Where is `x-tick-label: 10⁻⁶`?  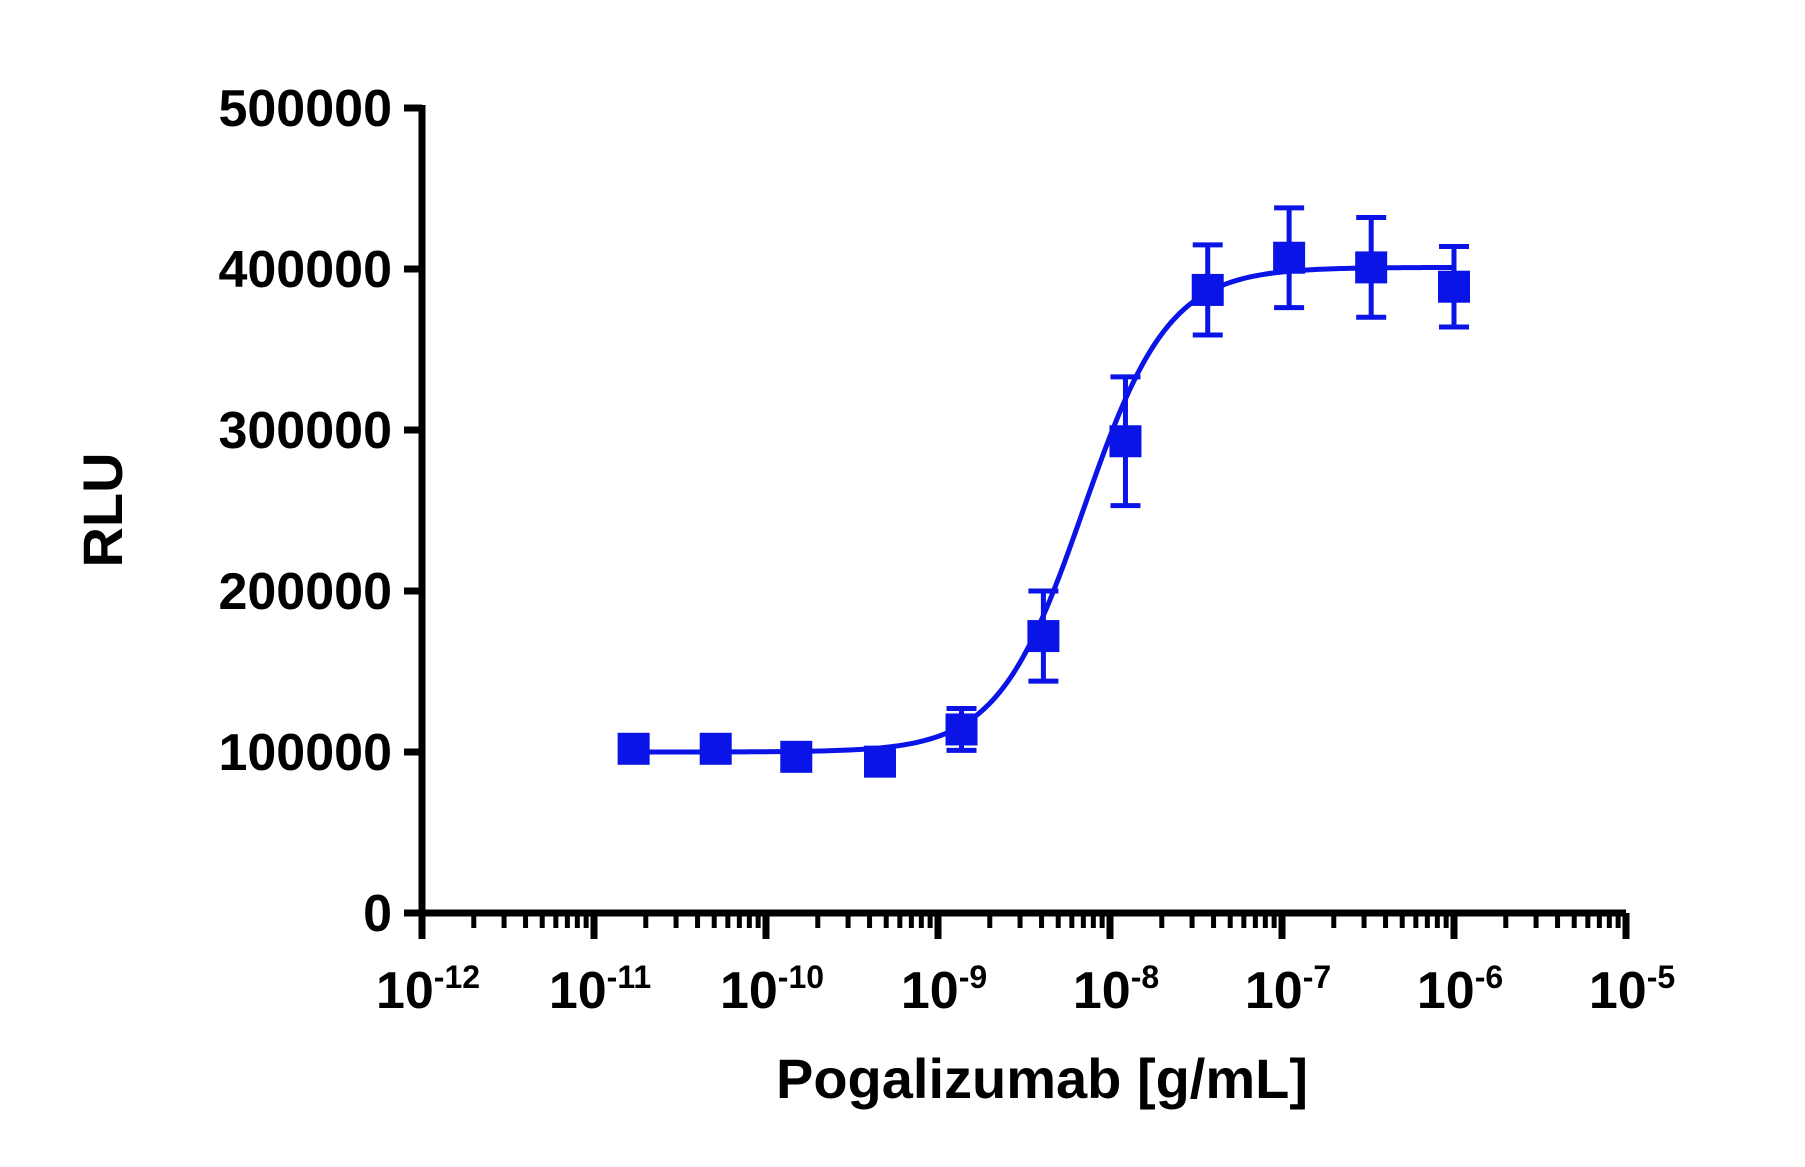 x-tick-label: 10⁻⁶ is located at coordinates (1460, 989).